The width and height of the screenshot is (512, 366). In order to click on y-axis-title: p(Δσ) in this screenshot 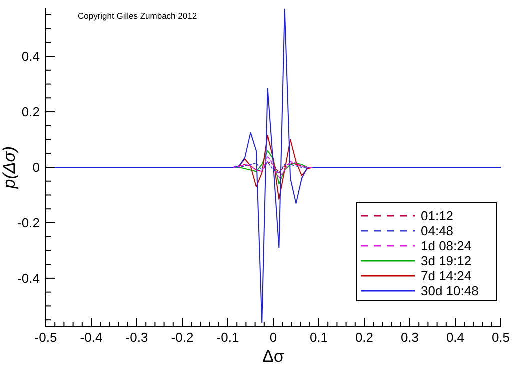, I will do `click(9, 168)`.